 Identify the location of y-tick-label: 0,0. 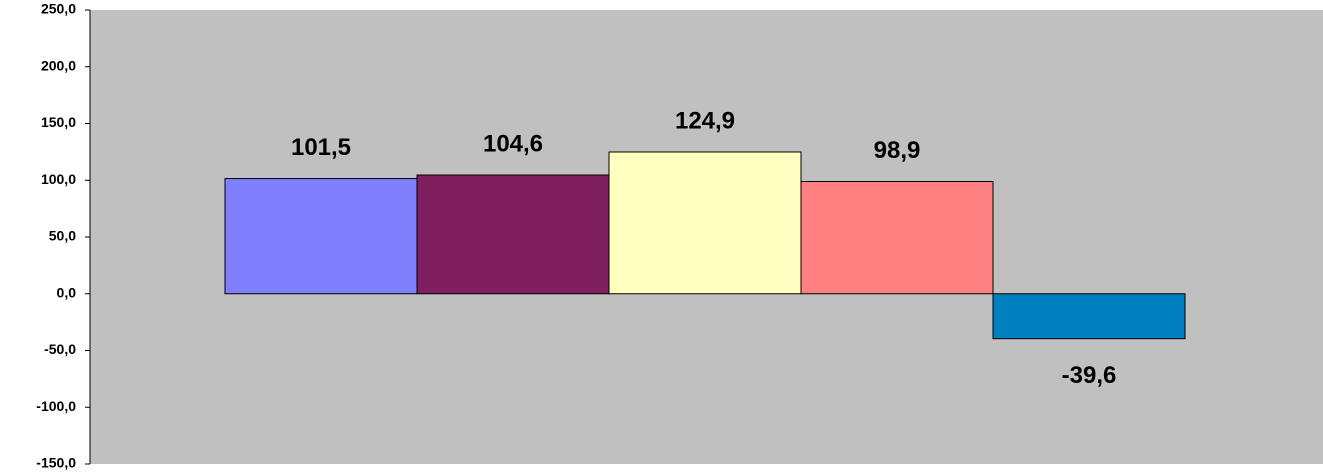
(67, 292).